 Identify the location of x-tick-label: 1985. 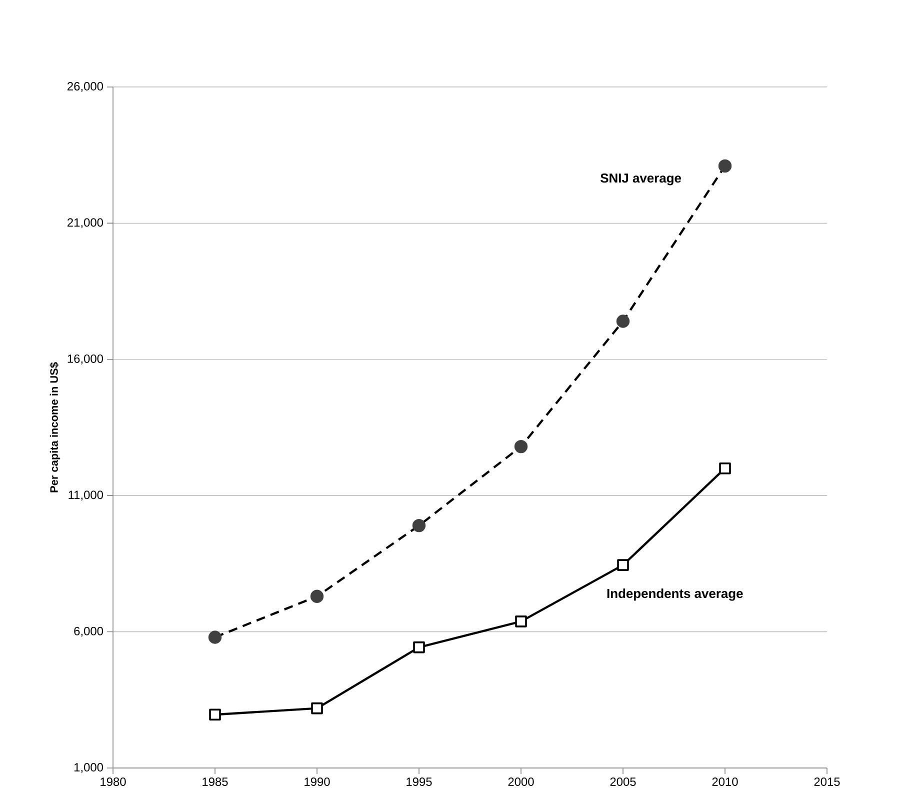
(215, 782).